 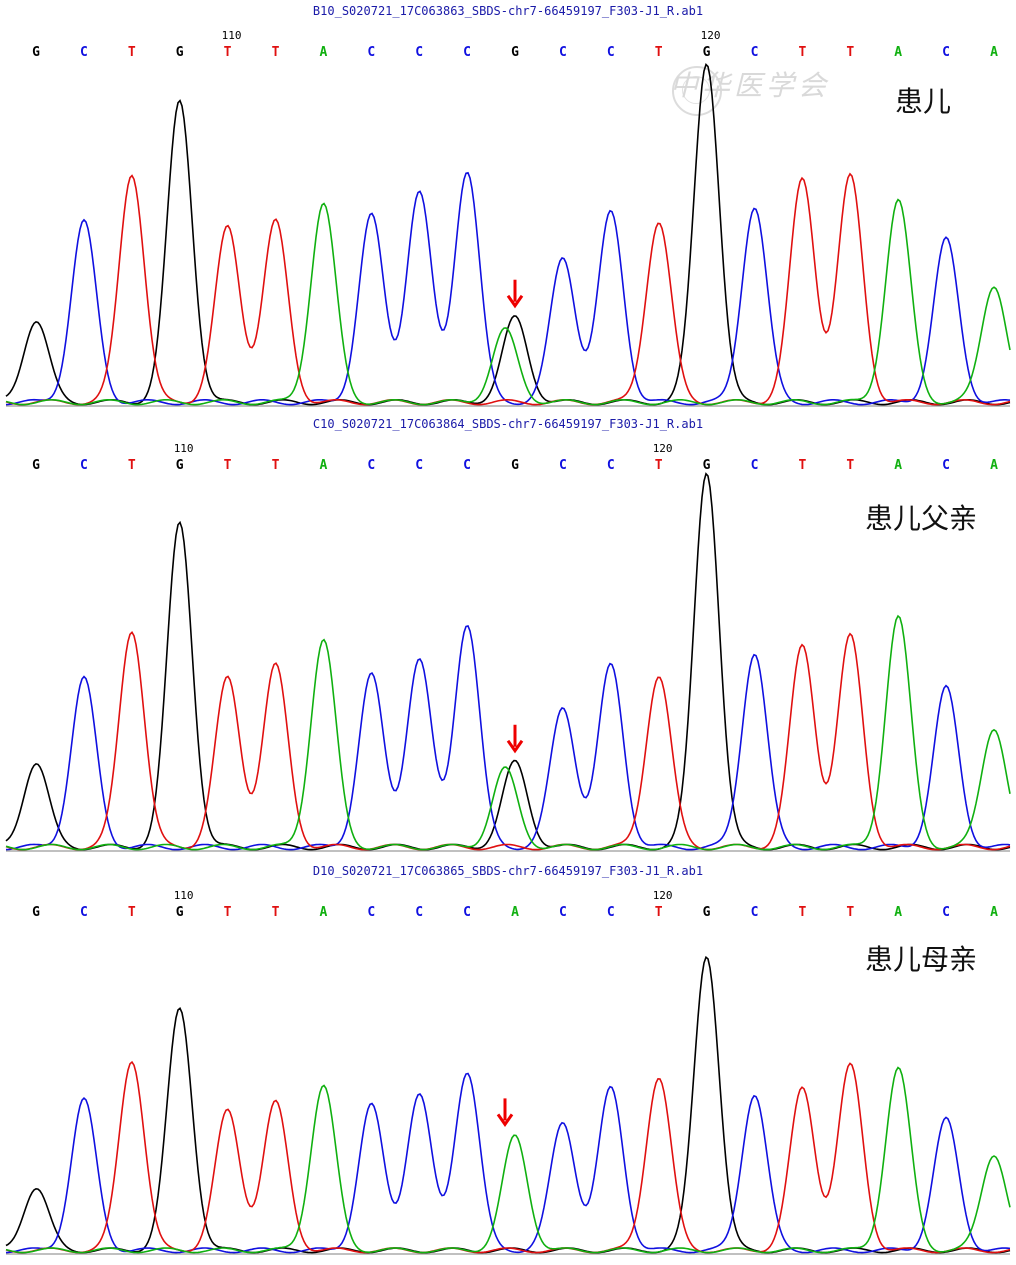 I want to click on trace-c-series, so click(x=508, y=1163).